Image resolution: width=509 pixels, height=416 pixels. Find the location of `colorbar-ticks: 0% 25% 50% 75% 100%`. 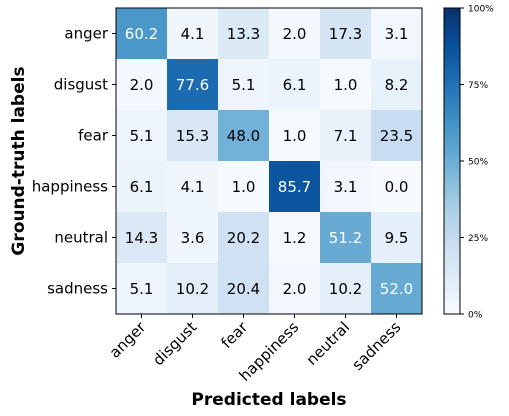

colorbar-ticks: 0% 25% 50% 75% 100% is located at coordinates (477, 163).